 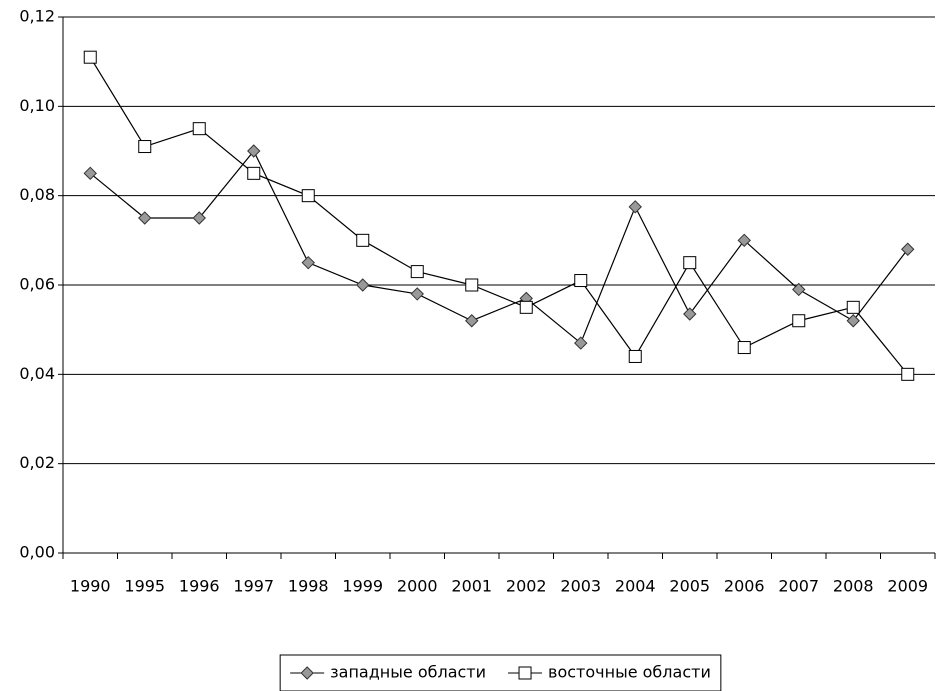 What do you see at coordinates (629, 672) in the screenshot?
I see `legend-label: восточные области` at bounding box center [629, 672].